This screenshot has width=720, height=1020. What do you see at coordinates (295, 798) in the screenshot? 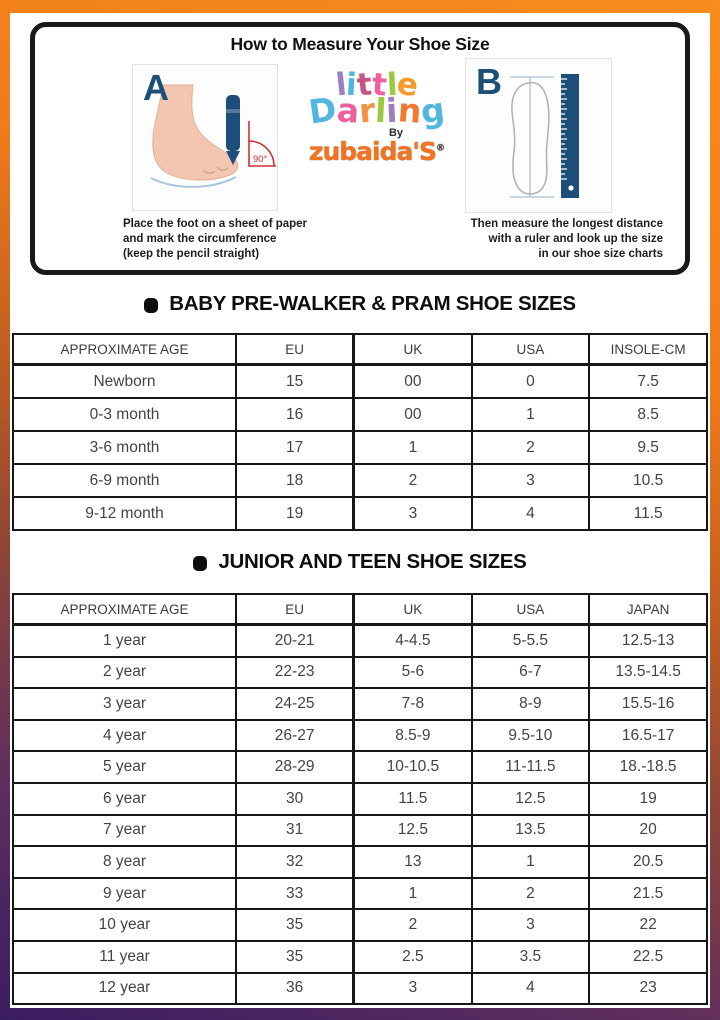
I see `table-cell: 30` at bounding box center [295, 798].